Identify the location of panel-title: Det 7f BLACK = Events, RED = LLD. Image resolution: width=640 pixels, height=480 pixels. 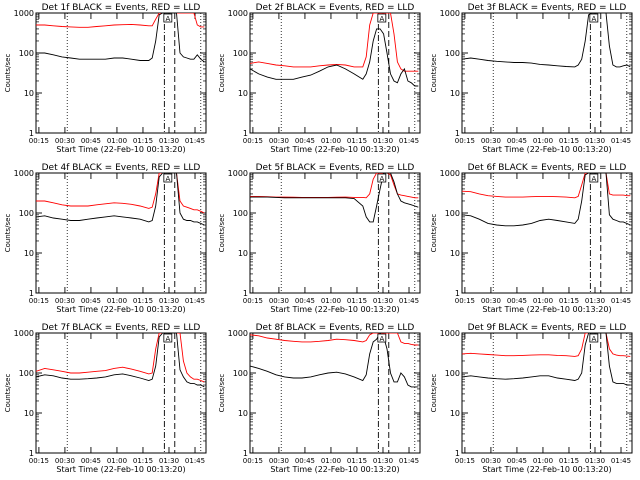
(121, 328).